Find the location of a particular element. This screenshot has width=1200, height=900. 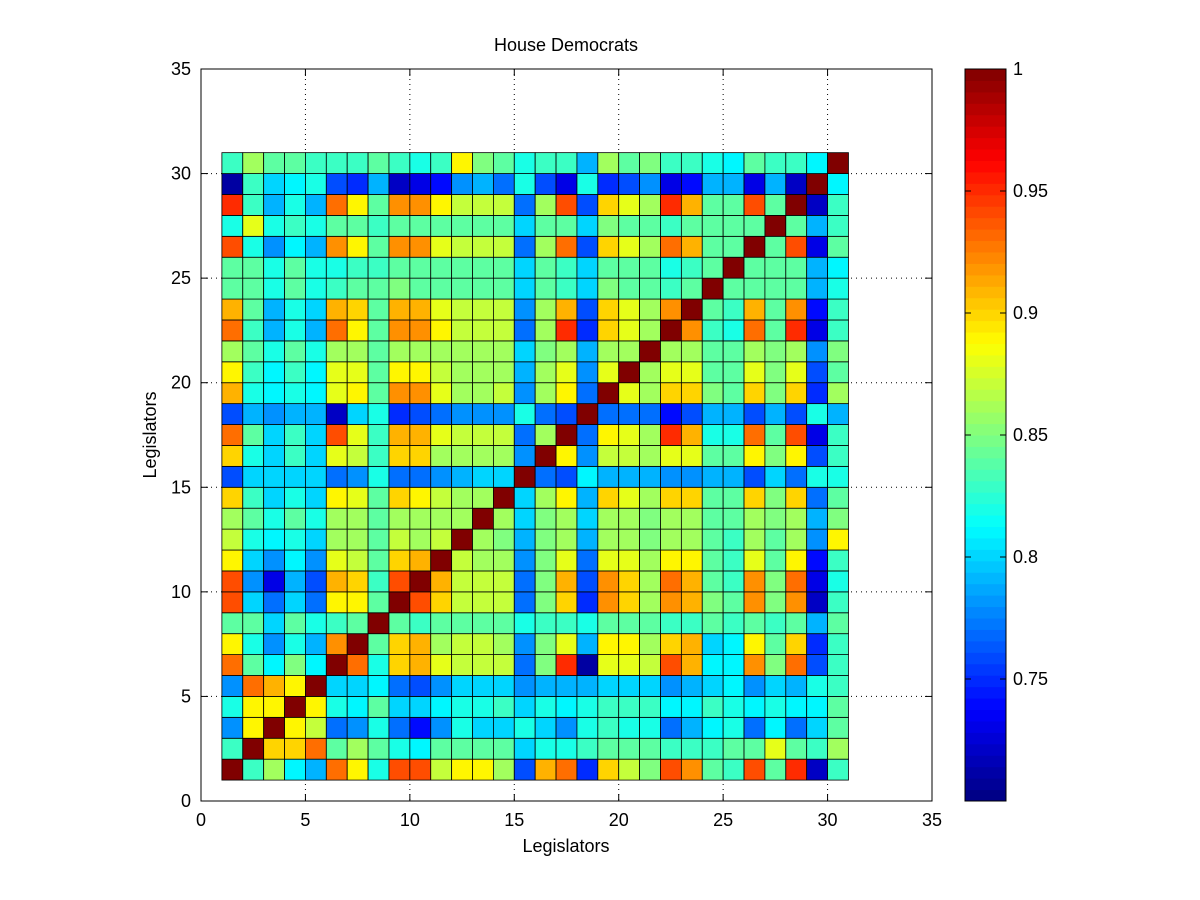

y-tick-label: 25 is located at coordinates (181, 278).